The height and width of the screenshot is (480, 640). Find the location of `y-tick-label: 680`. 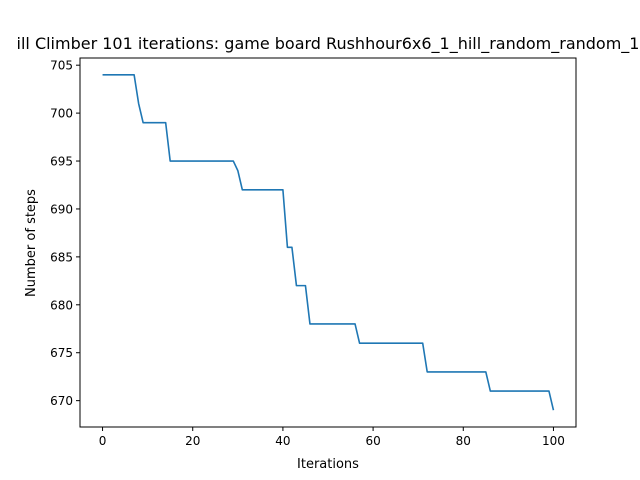

y-tick-label: 680 is located at coordinates (61, 305).